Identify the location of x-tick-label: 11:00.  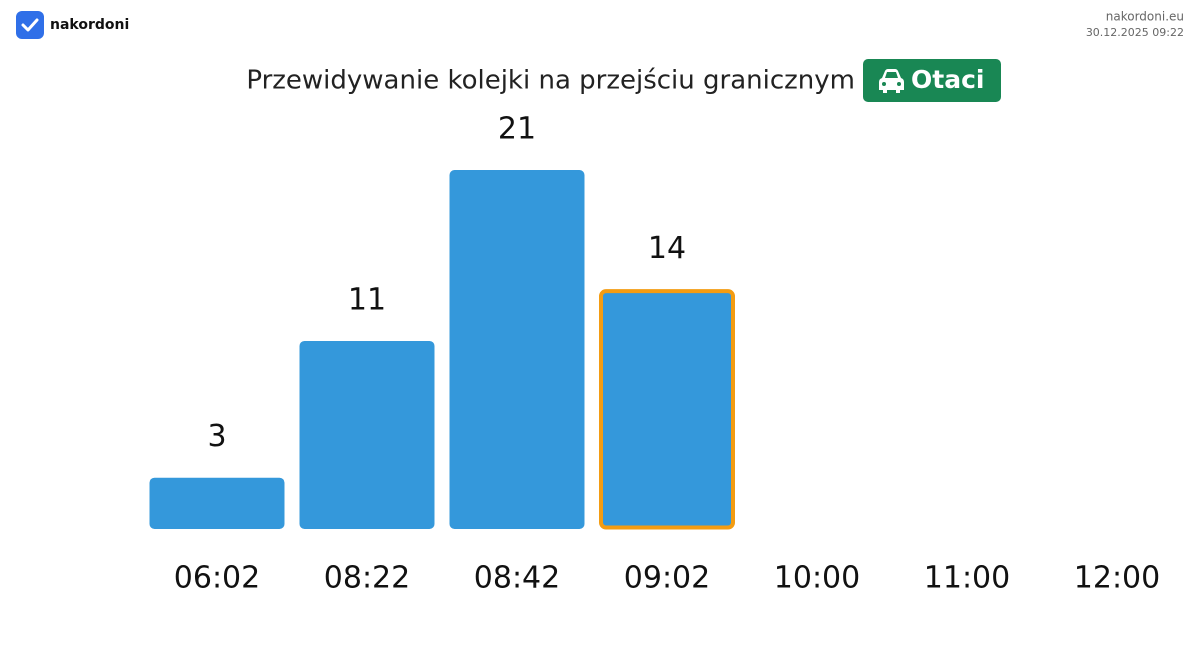
(967, 578).